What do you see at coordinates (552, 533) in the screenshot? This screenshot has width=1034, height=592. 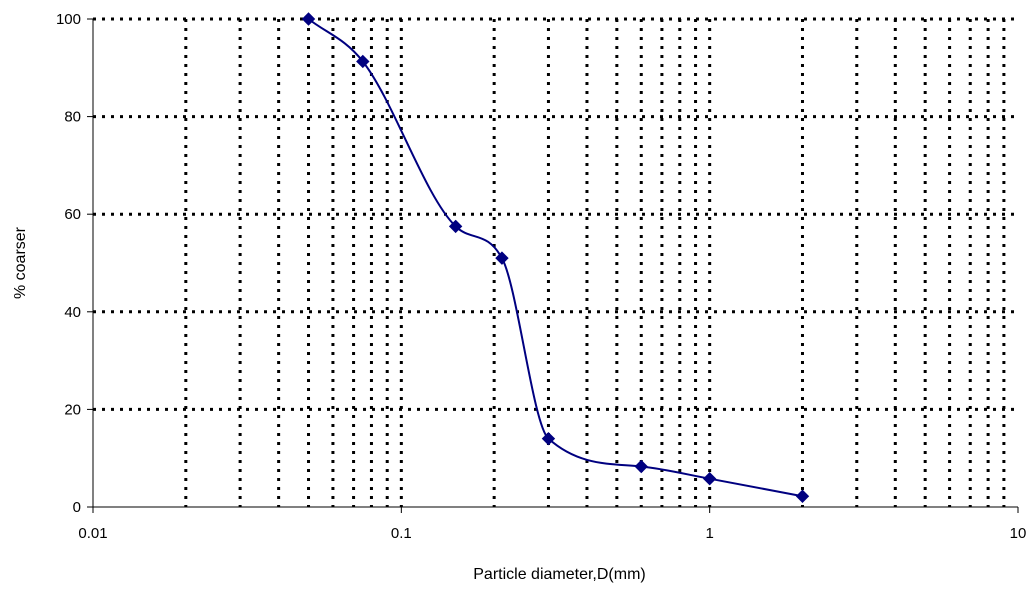 I see `x-tick-labels: 0.01 0.1 1 10` at bounding box center [552, 533].